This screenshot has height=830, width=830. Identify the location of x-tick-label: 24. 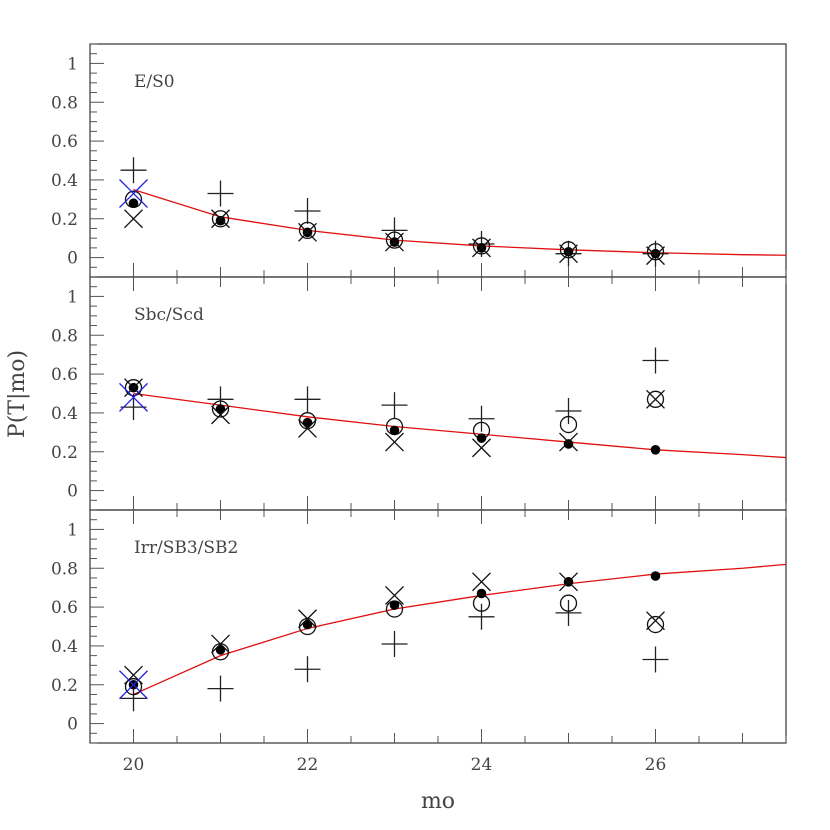
(482, 765).